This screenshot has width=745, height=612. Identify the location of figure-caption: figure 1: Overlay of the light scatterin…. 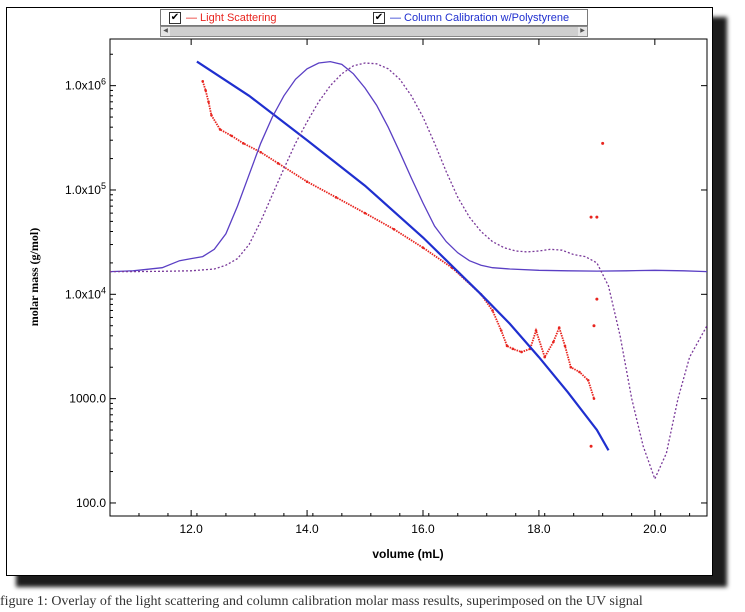
(321, 601).